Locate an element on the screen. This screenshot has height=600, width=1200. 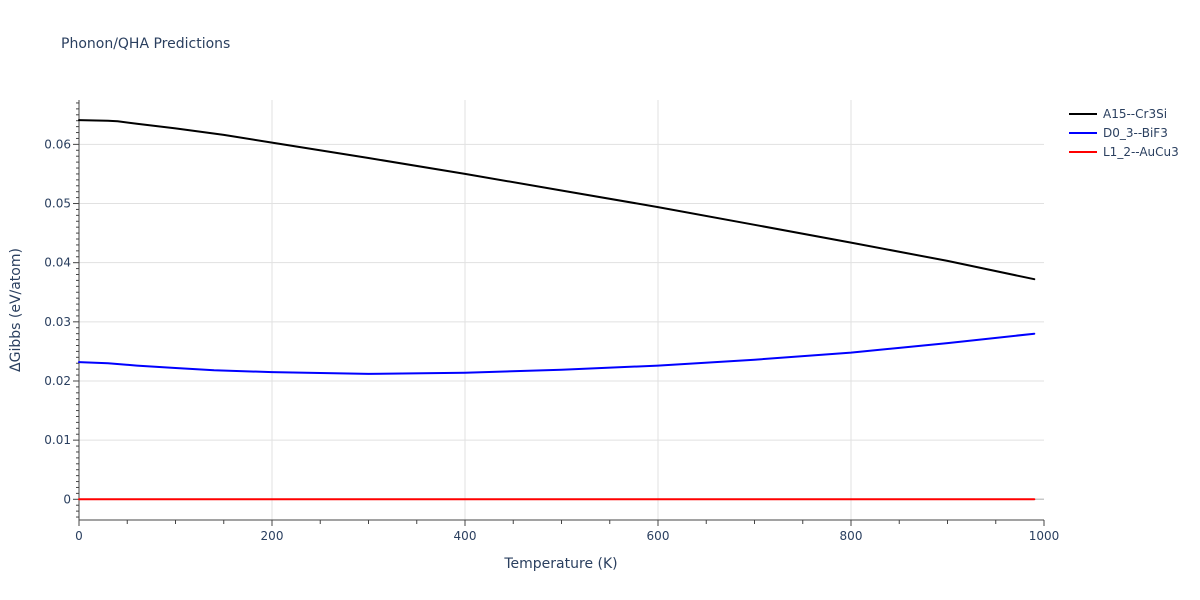
y-tick-label: 0.01 is located at coordinates (57, 440).